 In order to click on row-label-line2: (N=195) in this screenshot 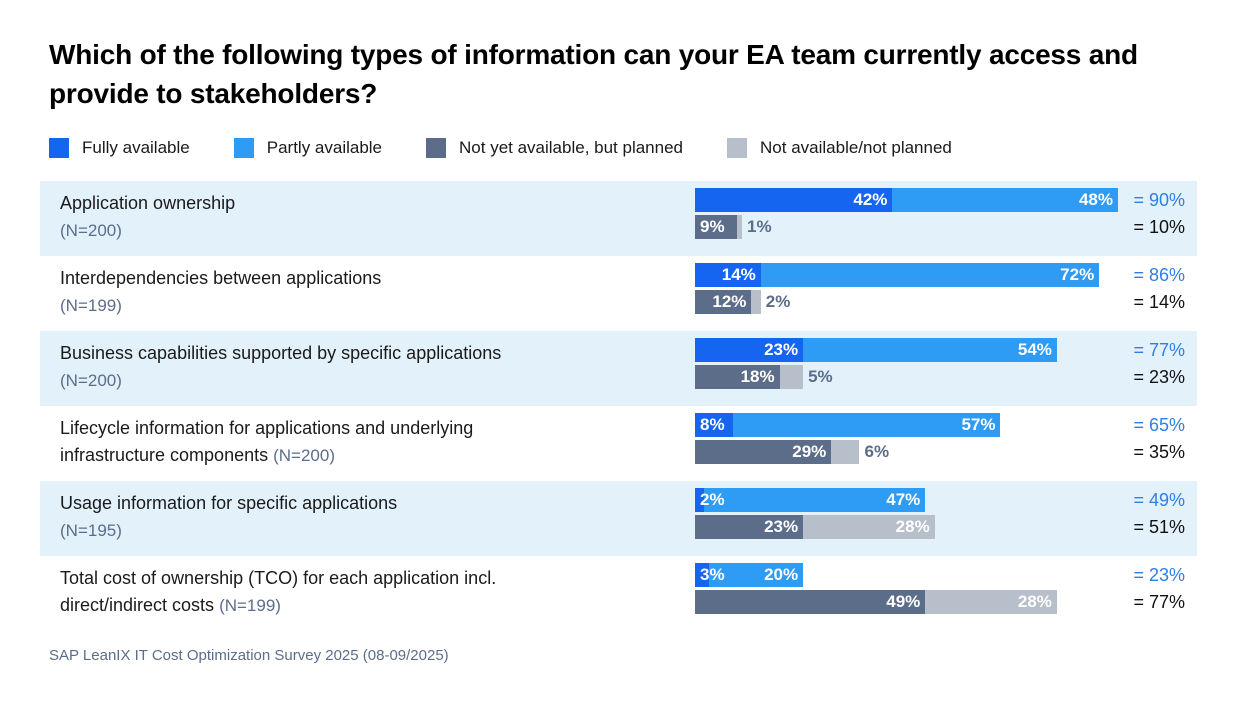, I will do `click(377, 530)`.